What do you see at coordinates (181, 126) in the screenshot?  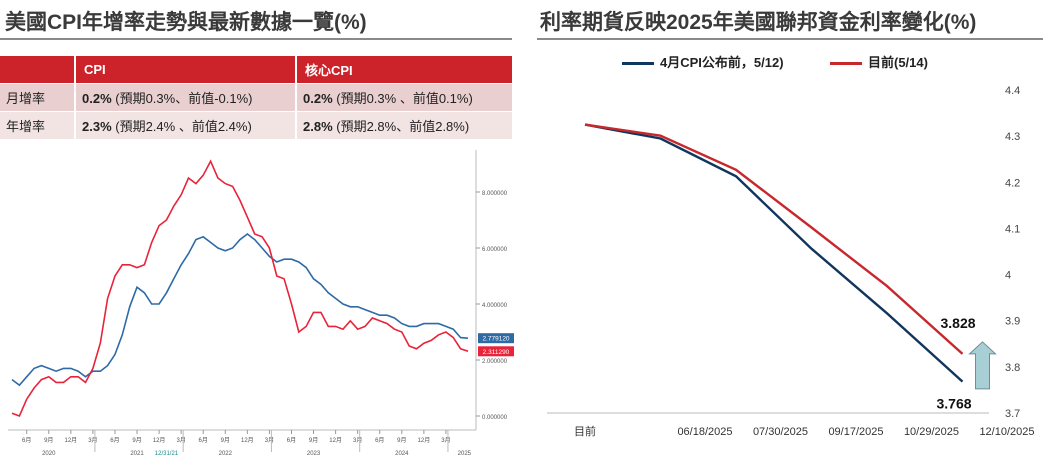 I see `cpi-note: (預期2.4% 、前值2.4%)` at bounding box center [181, 126].